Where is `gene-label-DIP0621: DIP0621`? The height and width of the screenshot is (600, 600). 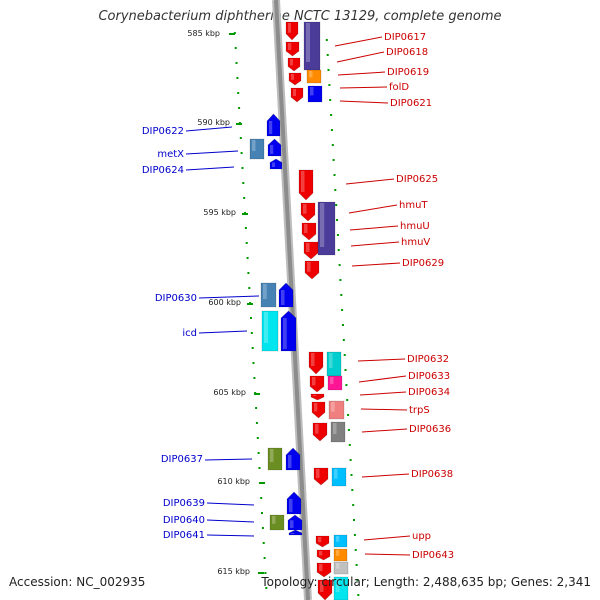
gene-label-DIP0621: DIP0621 is located at coordinates (411, 103).